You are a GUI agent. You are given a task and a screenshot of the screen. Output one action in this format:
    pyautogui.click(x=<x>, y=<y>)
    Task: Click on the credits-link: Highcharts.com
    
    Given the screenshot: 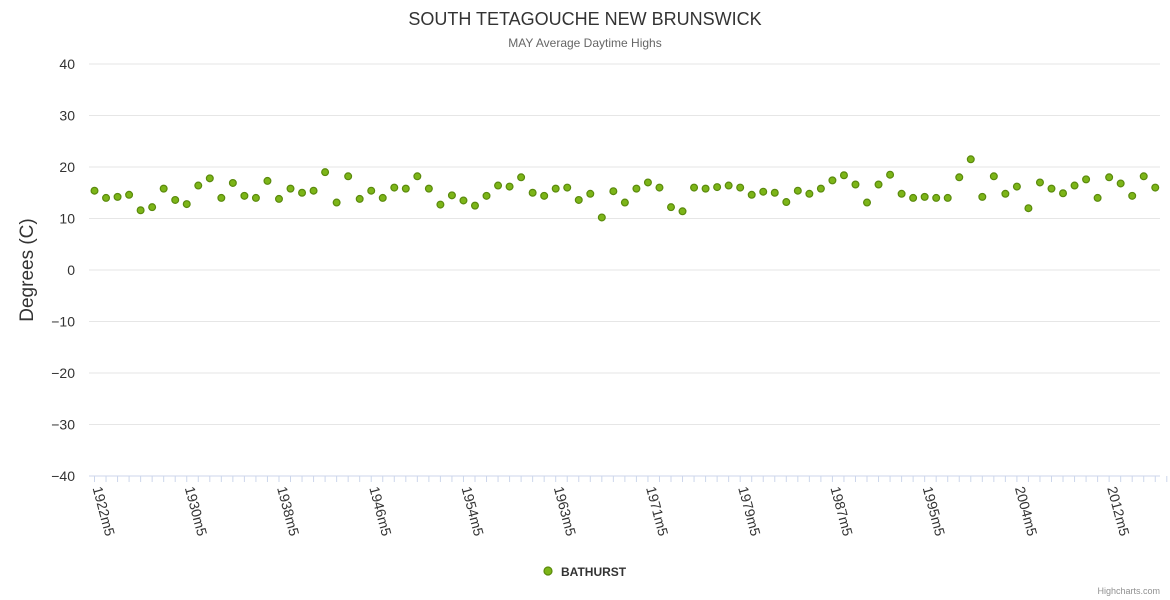 What is the action you would take?
    pyautogui.click(x=1128, y=591)
    